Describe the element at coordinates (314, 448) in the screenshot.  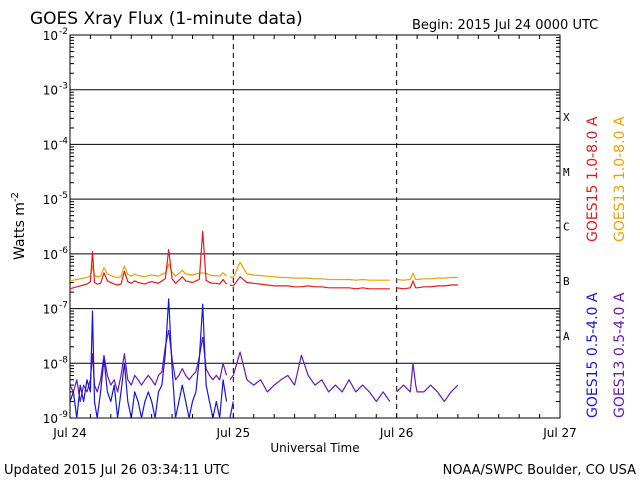
I see `x-axis-label: Universal Time` at that location.